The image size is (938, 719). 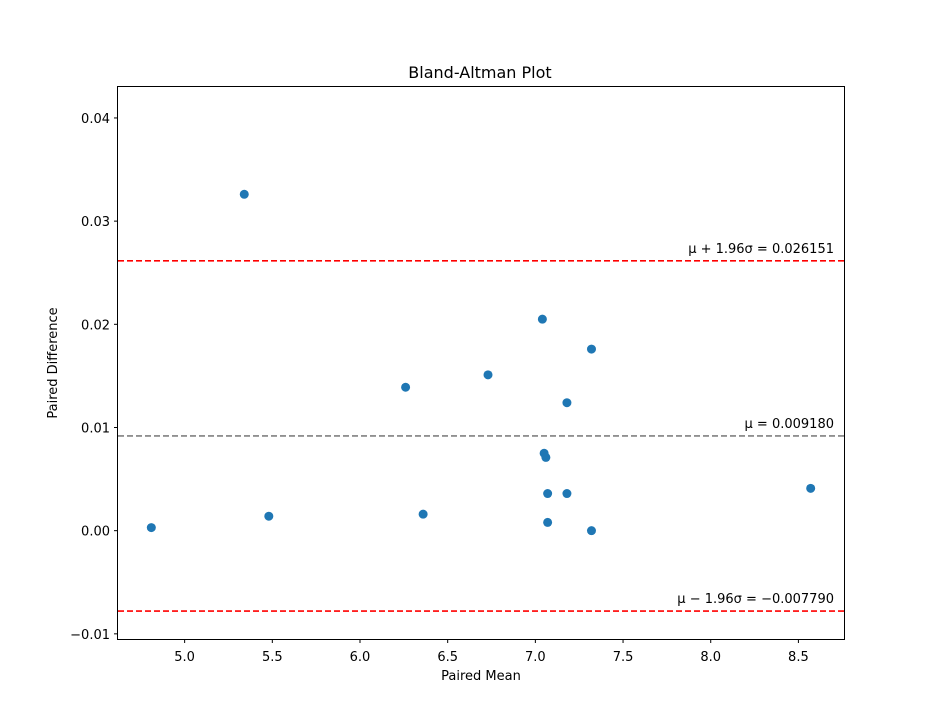 What do you see at coordinates (272, 657) in the screenshot?
I see `x-tick-label: 5.5` at bounding box center [272, 657].